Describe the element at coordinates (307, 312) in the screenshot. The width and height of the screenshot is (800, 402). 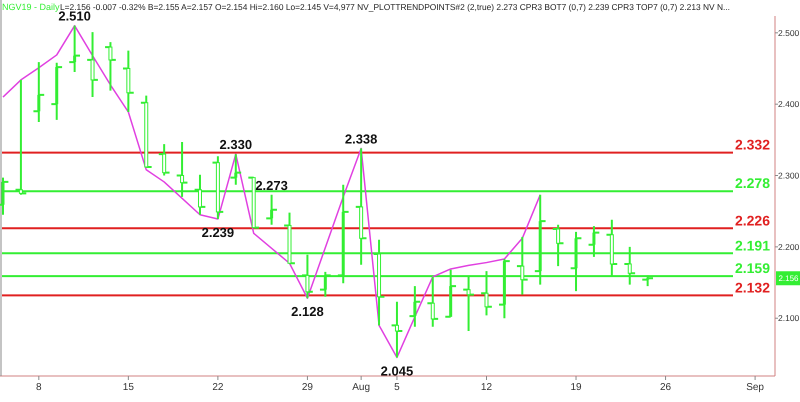
I see `annotation: 2.128` at that location.